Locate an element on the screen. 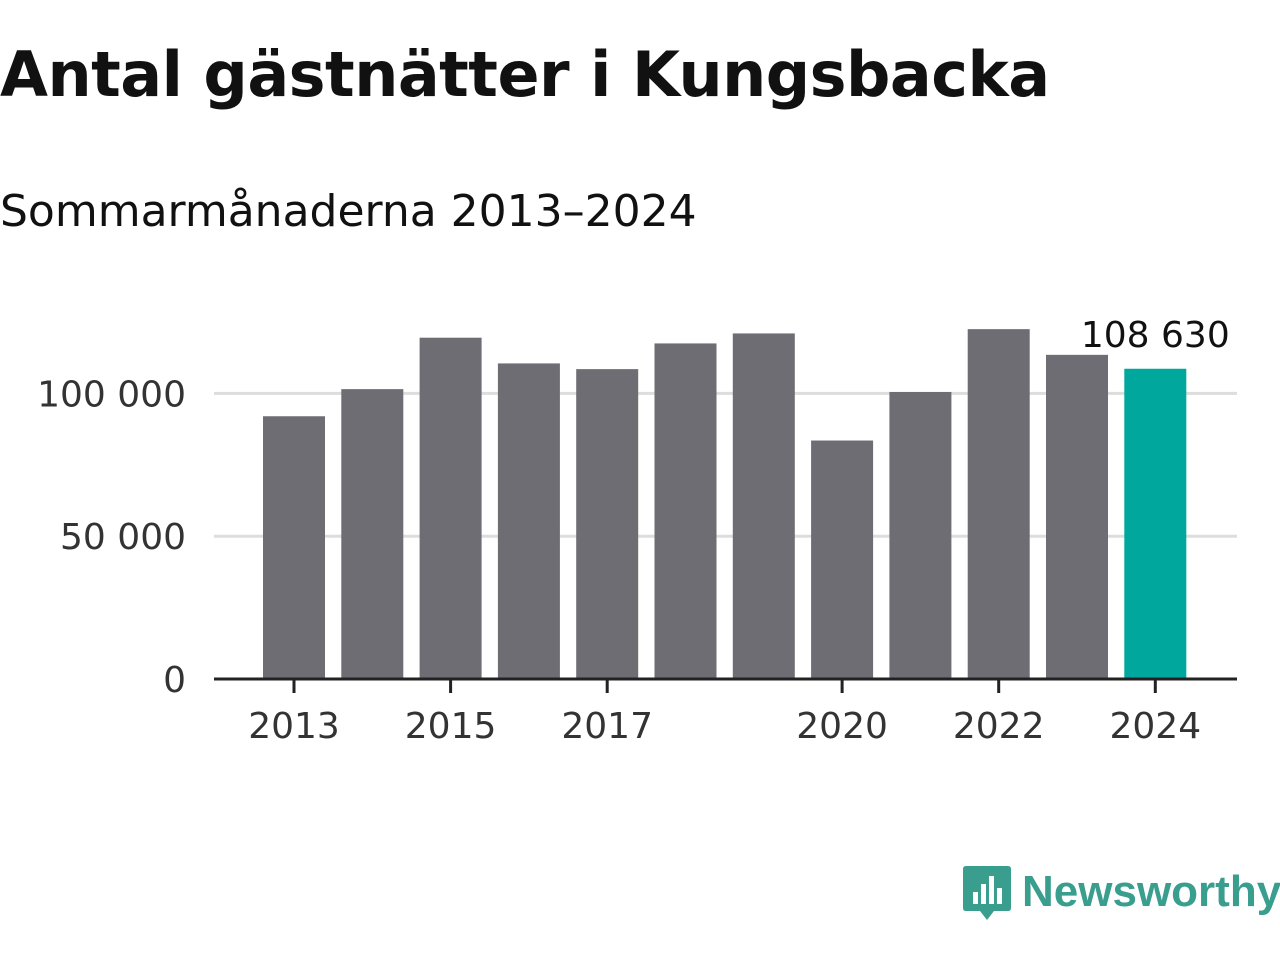 Image resolution: width=1280 pixels, height=960 pixels. bar-2018 is located at coordinates (685, 511).